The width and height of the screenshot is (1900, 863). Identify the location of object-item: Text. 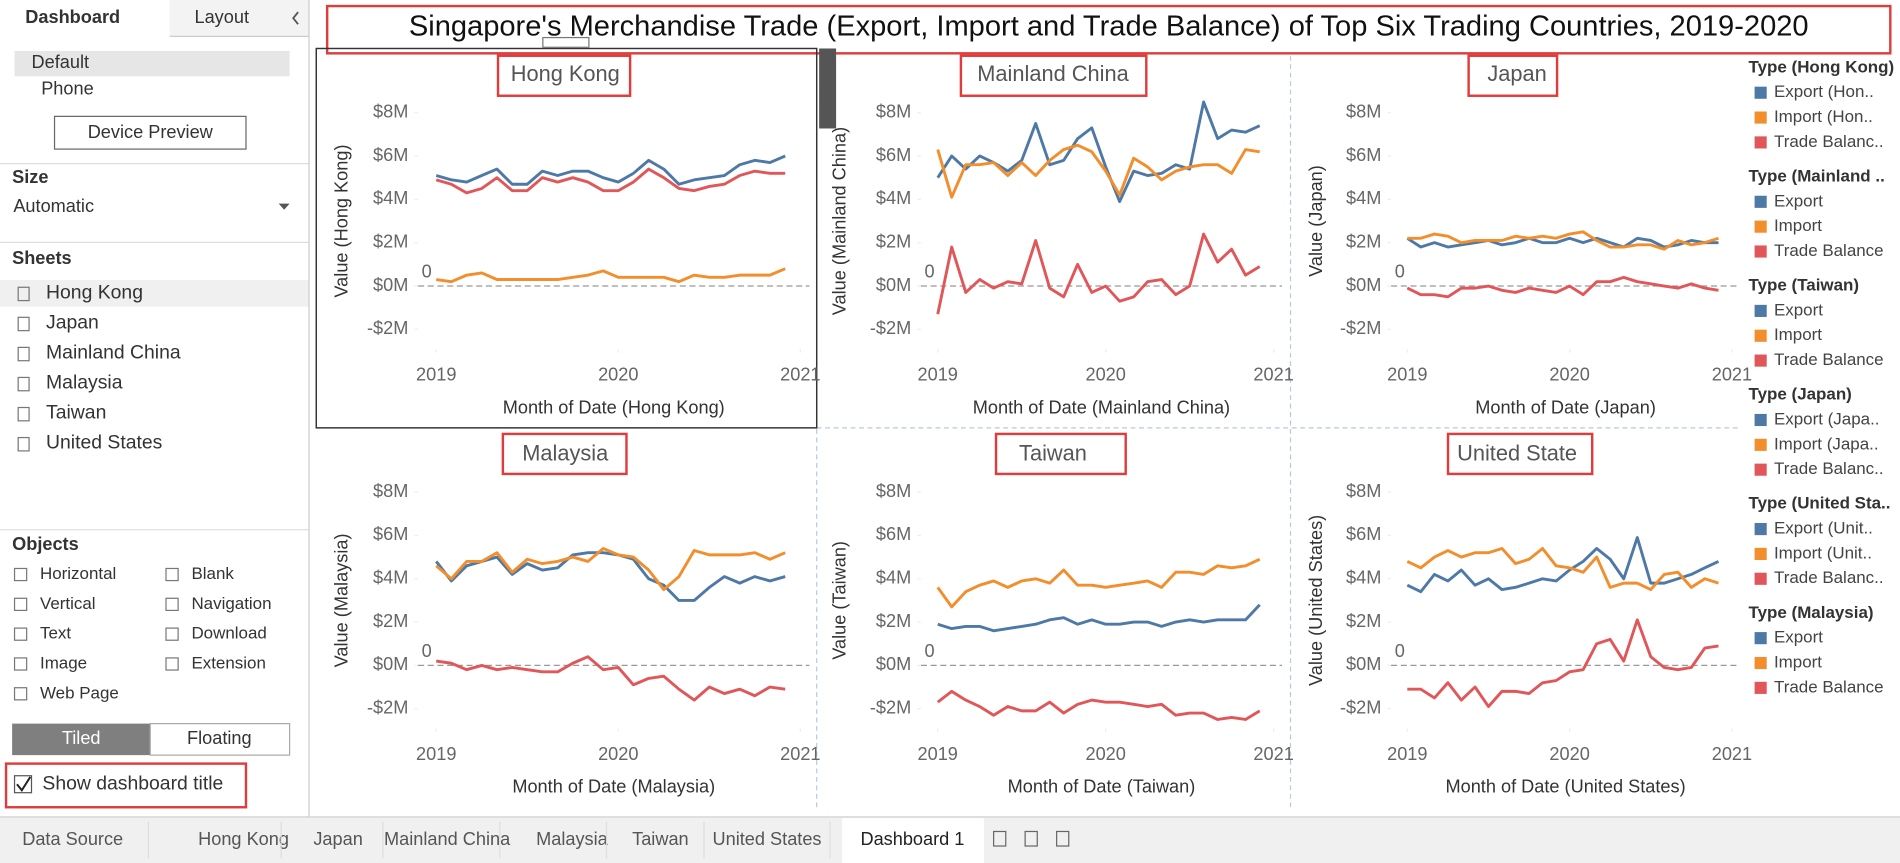
(55, 633).